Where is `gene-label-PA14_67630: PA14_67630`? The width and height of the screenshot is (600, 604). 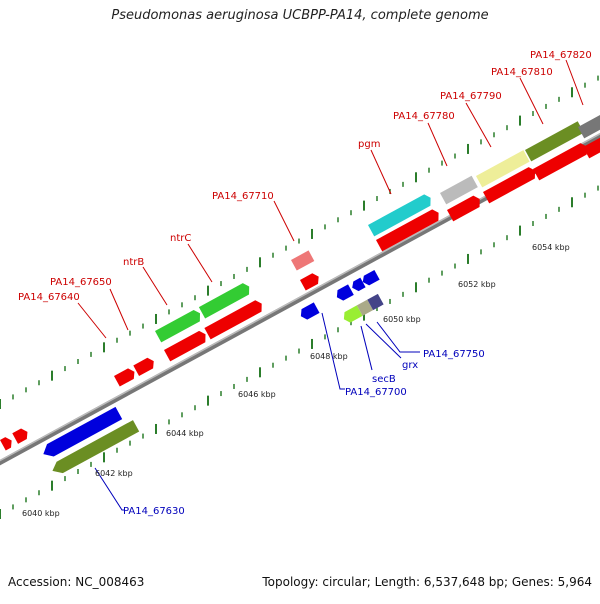
gene-label-PA14_67630: PA14_67630 is located at coordinates (154, 511).